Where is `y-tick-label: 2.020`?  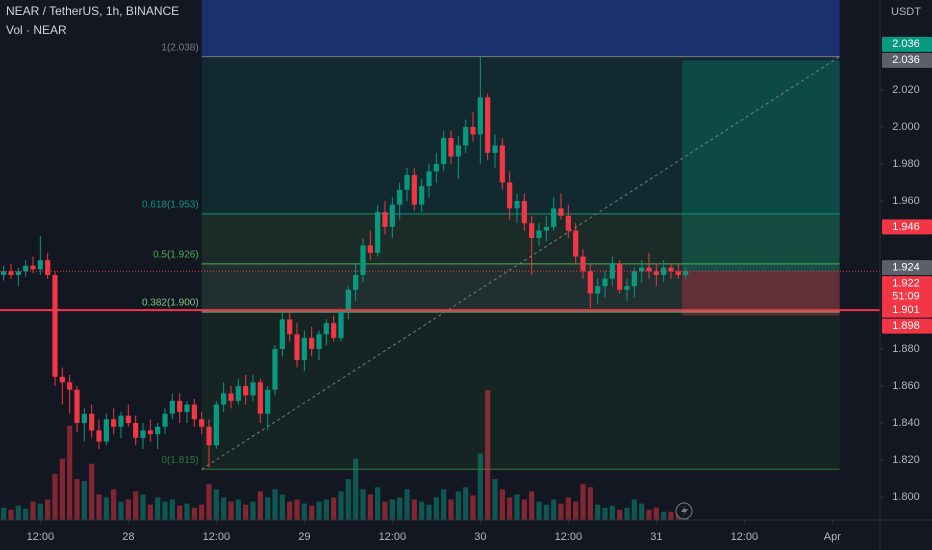
y-tick-label: 2.020 is located at coordinates (906, 90).